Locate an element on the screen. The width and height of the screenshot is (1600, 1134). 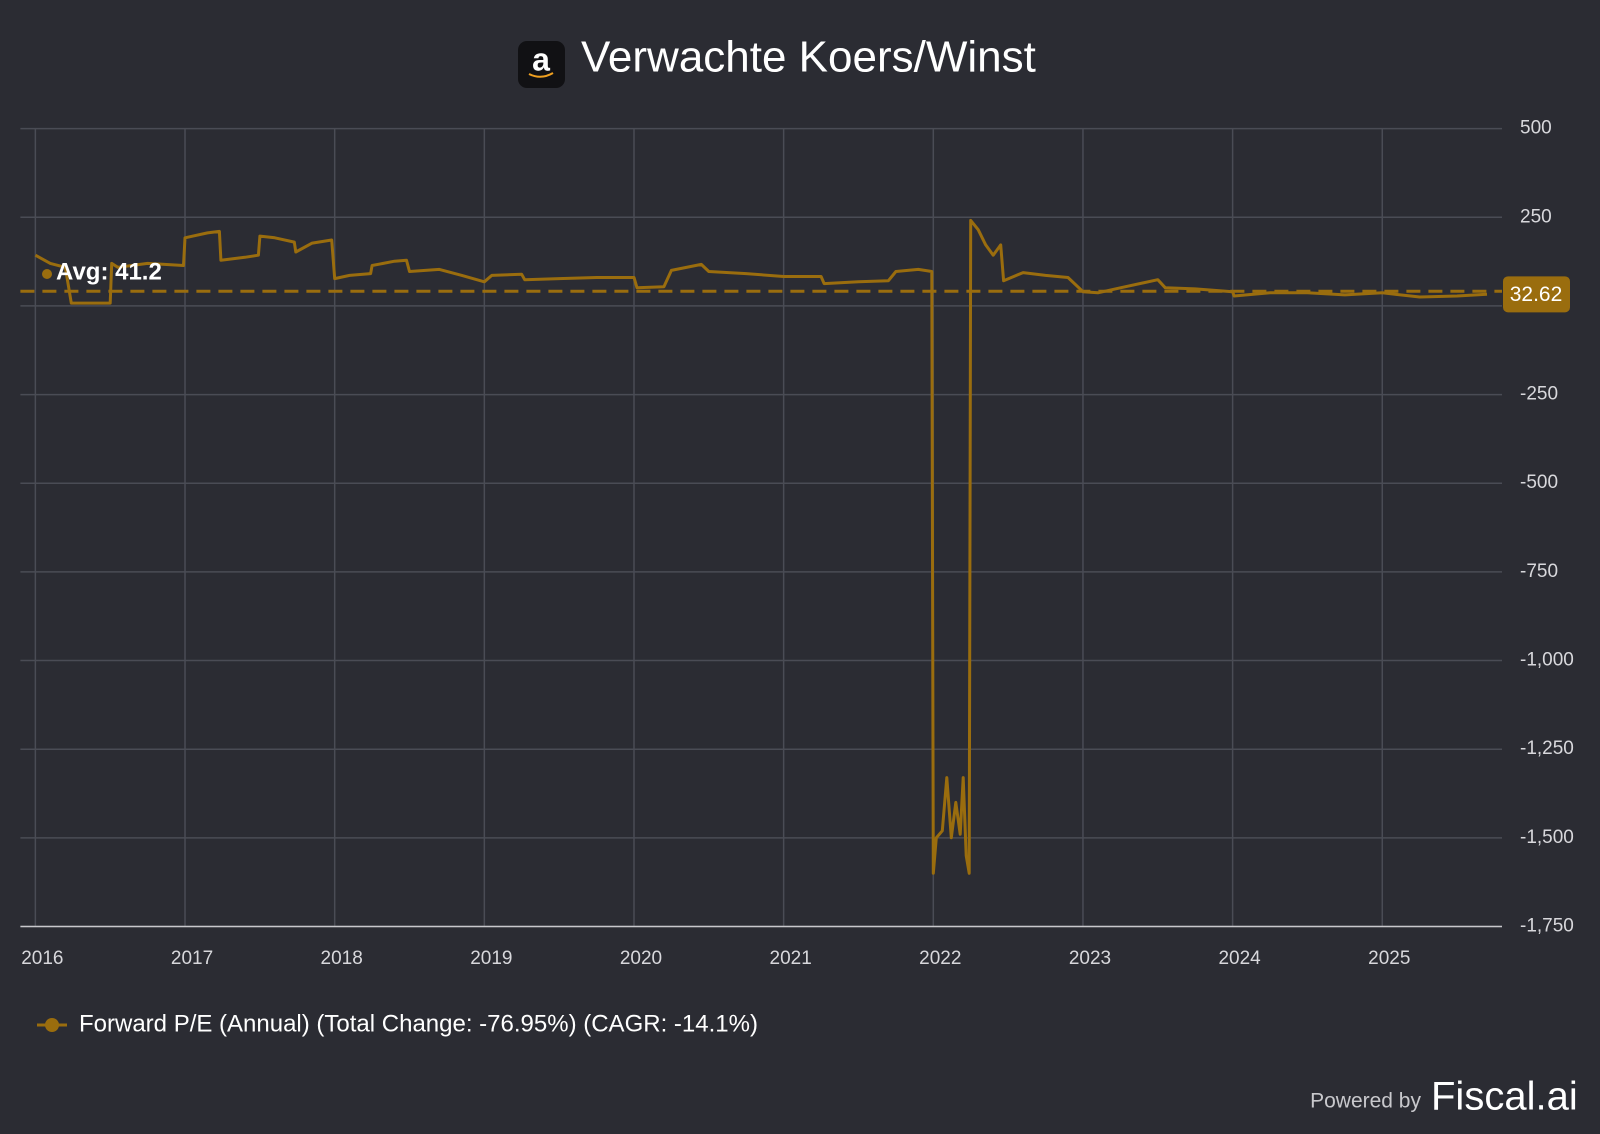
logo-box is located at coordinates (541, 64).